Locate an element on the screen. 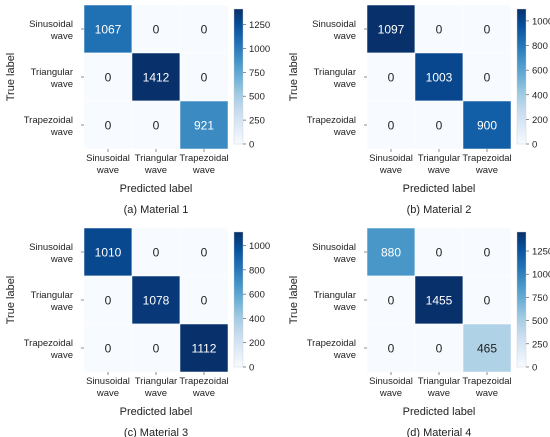  y-axis-label: True label is located at coordinates (294, 300).